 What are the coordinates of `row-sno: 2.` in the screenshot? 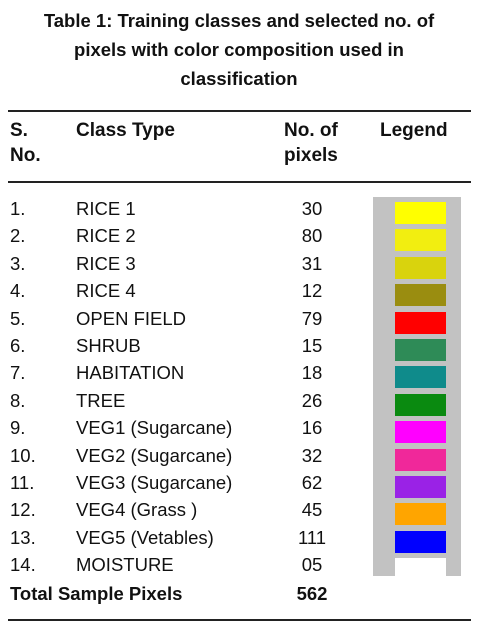 It's located at (18, 236).